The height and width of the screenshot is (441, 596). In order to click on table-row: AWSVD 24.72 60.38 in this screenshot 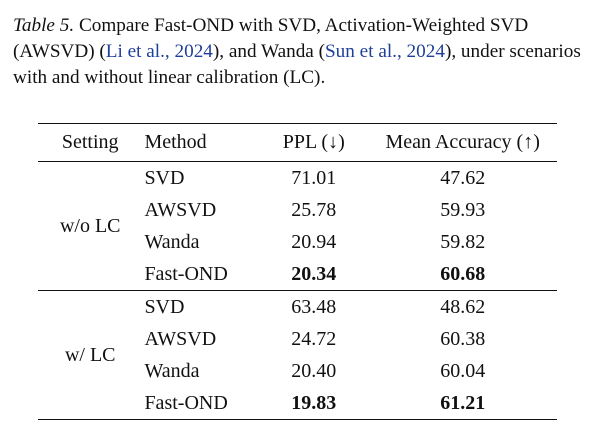, I will do `click(297, 339)`.